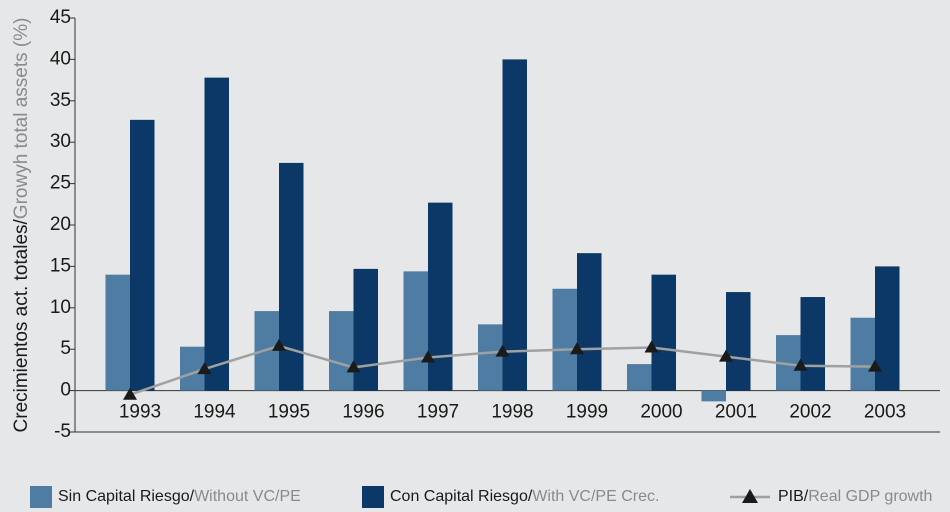  Describe the element at coordinates (62, 431) in the screenshot. I see `y-tick-label: -5` at that location.